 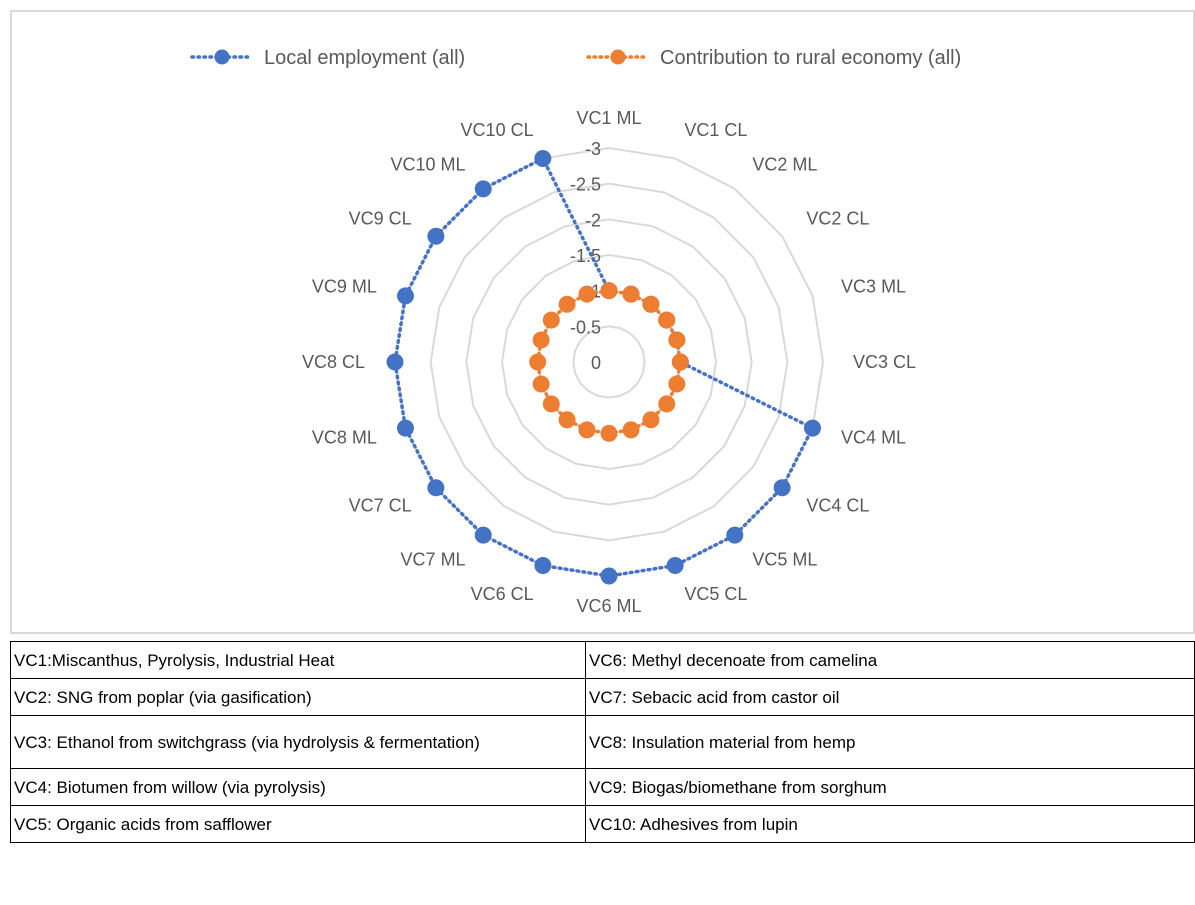 What do you see at coordinates (837, 219) in the screenshot?
I see `category-label: VC2 CL` at bounding box center [837, 219].